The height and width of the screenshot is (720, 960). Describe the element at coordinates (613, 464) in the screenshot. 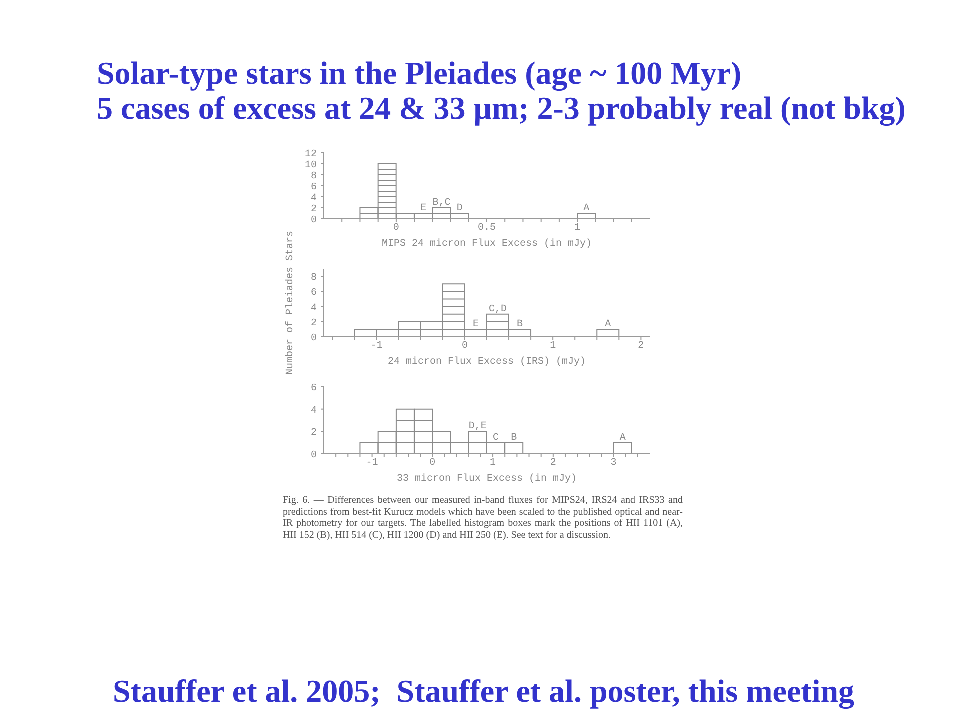

I see `x-tick-label: 3` at that location.